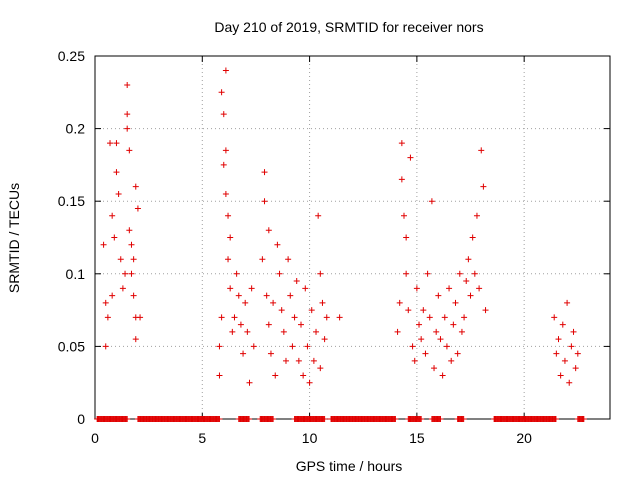 The width and height of the screenshot is (640, 480). What do you see at coordinates (71, 56) in the screenshot?
I see `y-tick-label: 0.25` at bounding box center [71, 56].